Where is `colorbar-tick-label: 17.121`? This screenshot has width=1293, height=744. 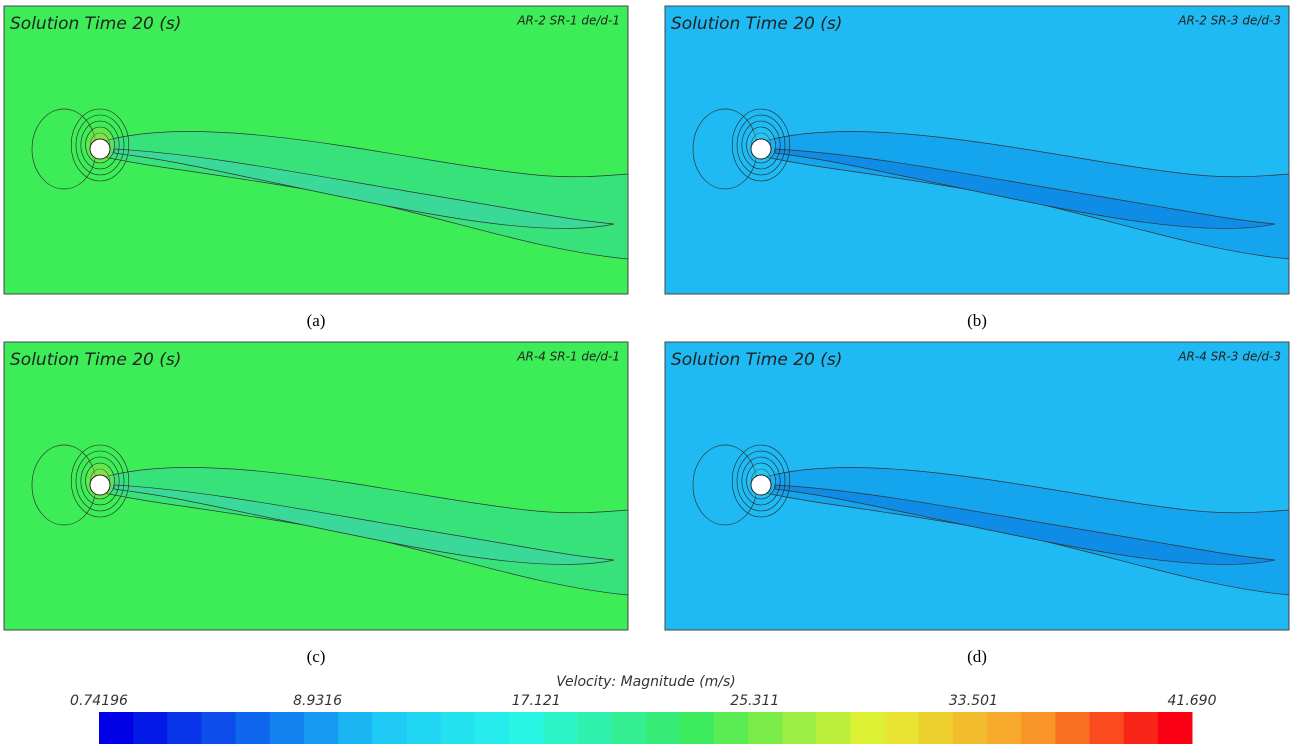 colorbar-tick-label: 17.121 is located at coordinates (536, 701).